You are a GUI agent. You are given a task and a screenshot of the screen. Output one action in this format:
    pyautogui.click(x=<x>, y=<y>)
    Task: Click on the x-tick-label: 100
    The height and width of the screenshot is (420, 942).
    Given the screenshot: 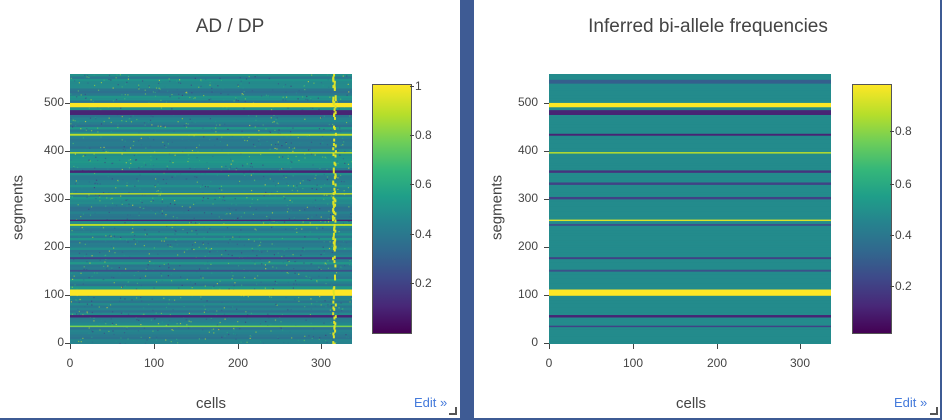 What is the action you would take?
    pyautogui.click(x=633, y=363)
    